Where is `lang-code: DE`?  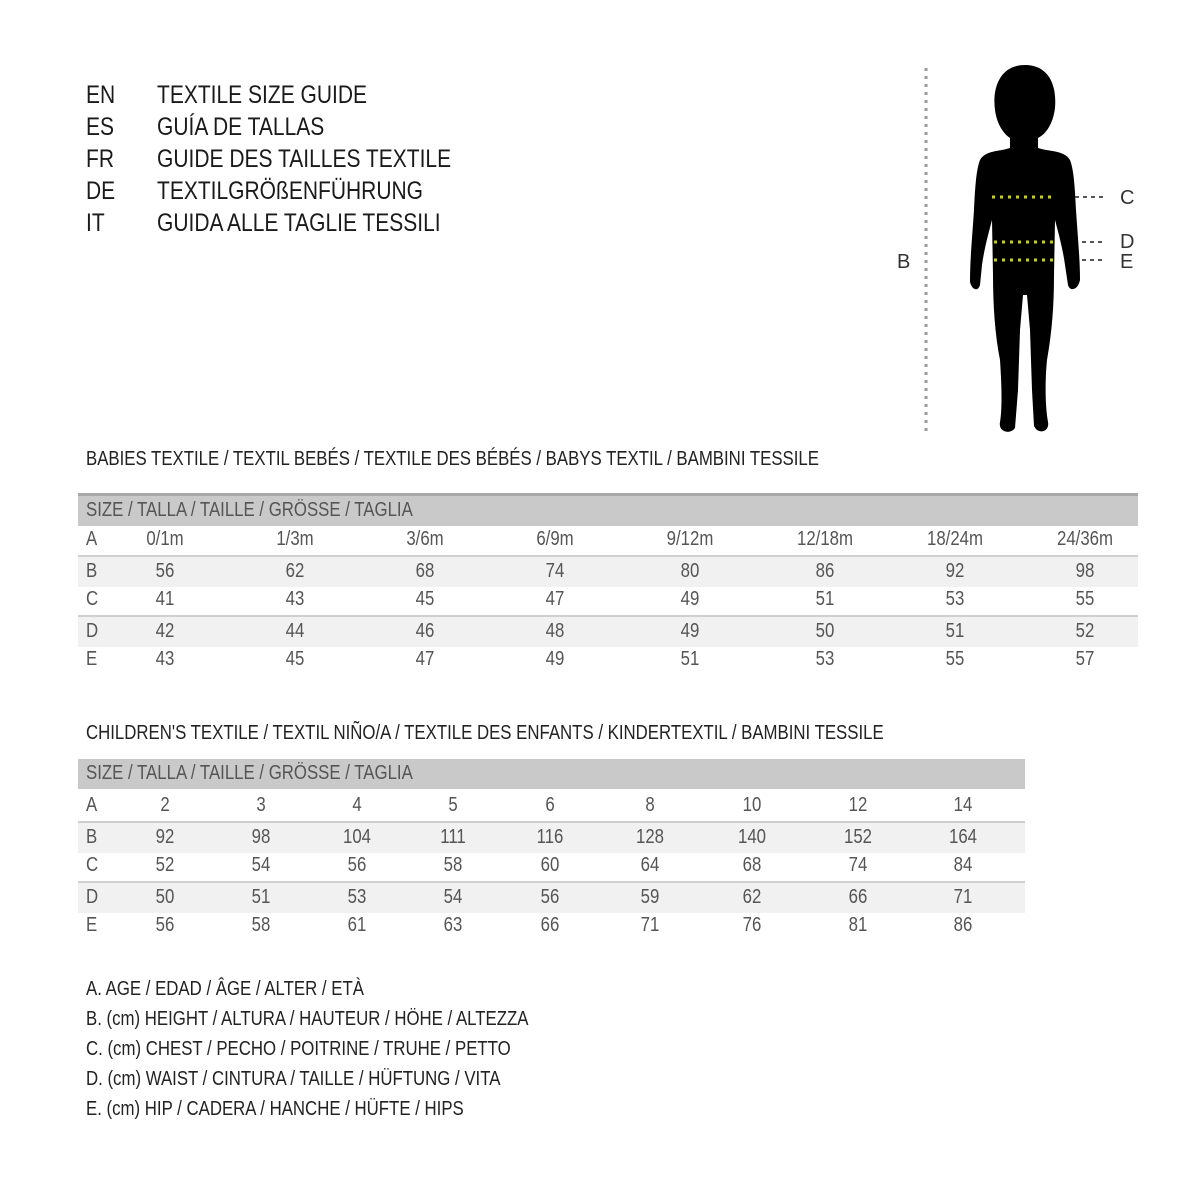
lang-code: DE is located at coordinates (101, 191).